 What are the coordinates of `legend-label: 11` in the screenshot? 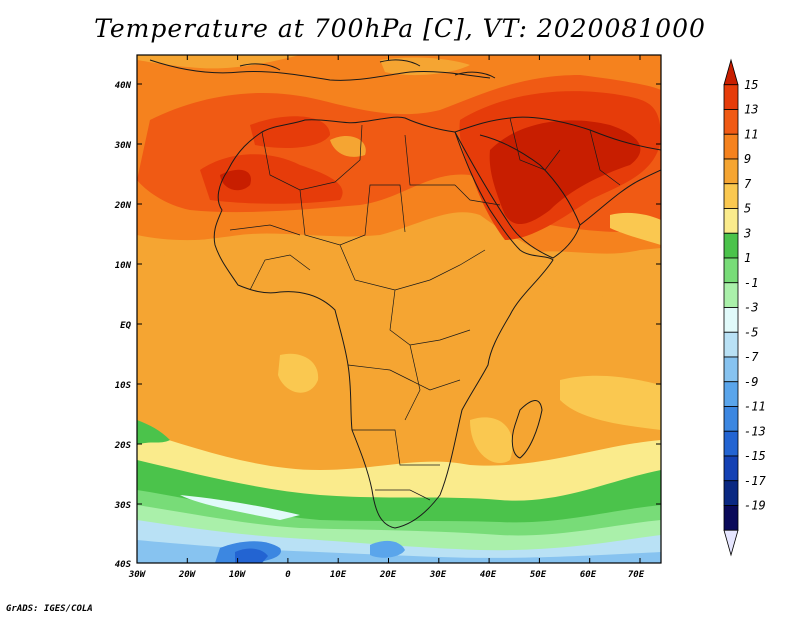 It's located at (751, 134).